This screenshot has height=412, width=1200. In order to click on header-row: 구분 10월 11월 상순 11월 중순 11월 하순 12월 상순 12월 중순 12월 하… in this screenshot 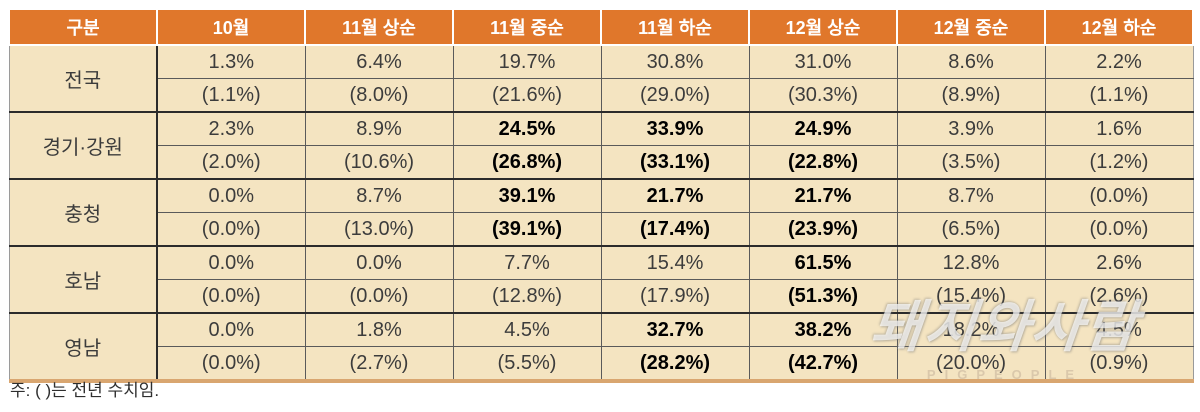, I will do `click(601, 27)`.